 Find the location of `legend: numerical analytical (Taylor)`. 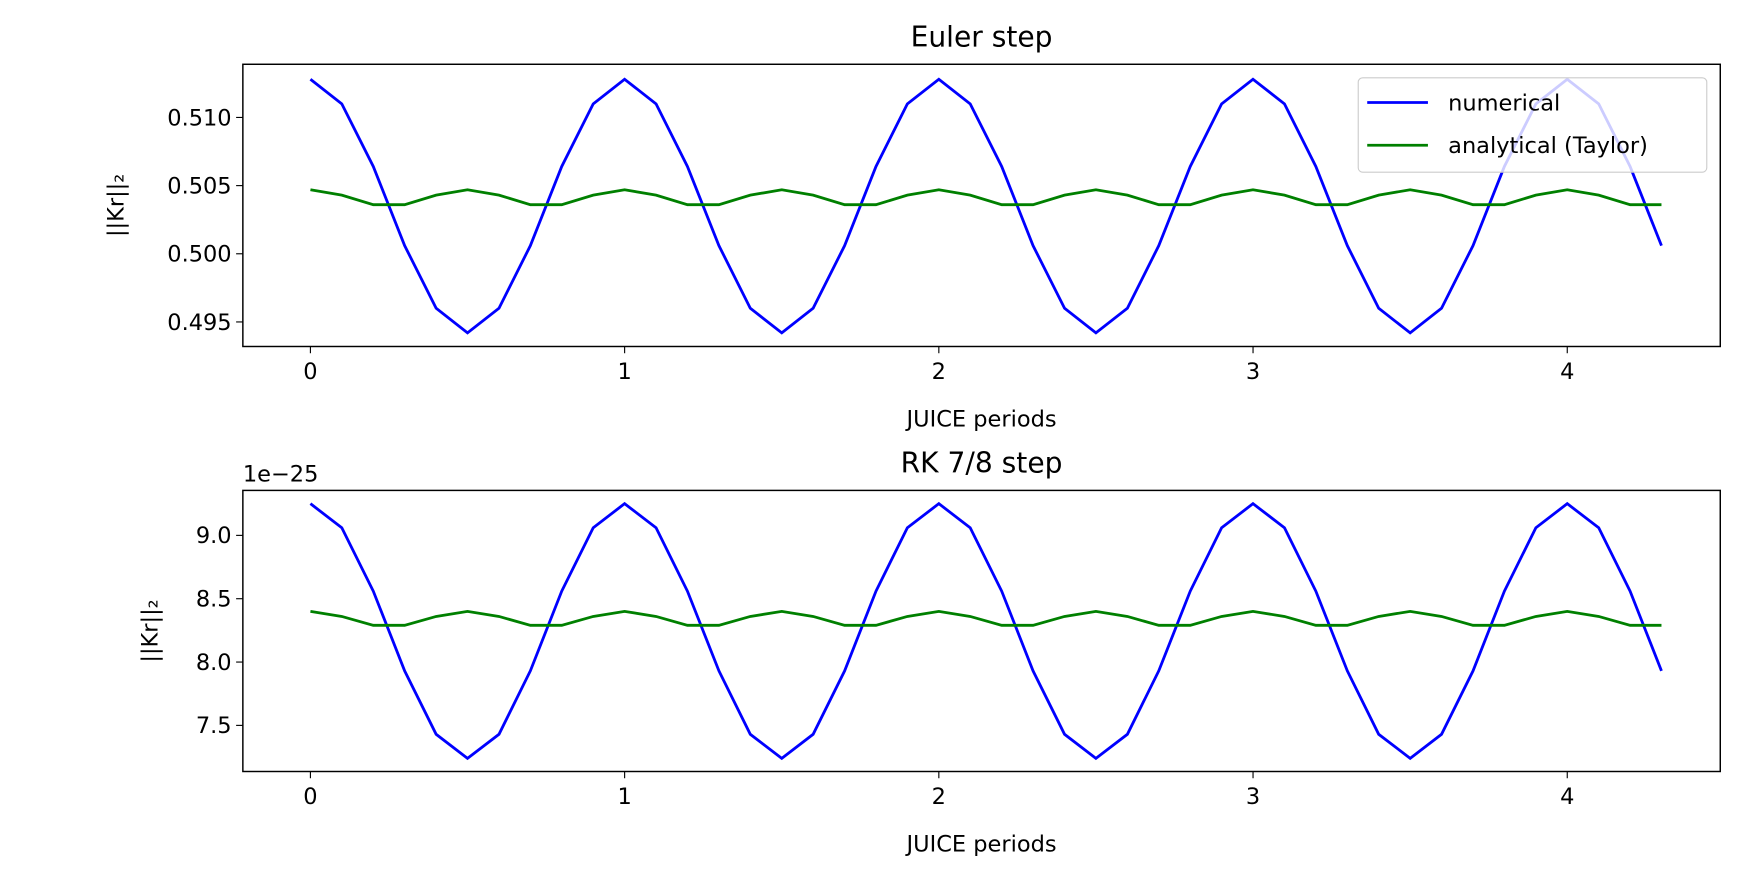

legend: numerical analytical (Taylor) is located at coordinates (1532, 125).